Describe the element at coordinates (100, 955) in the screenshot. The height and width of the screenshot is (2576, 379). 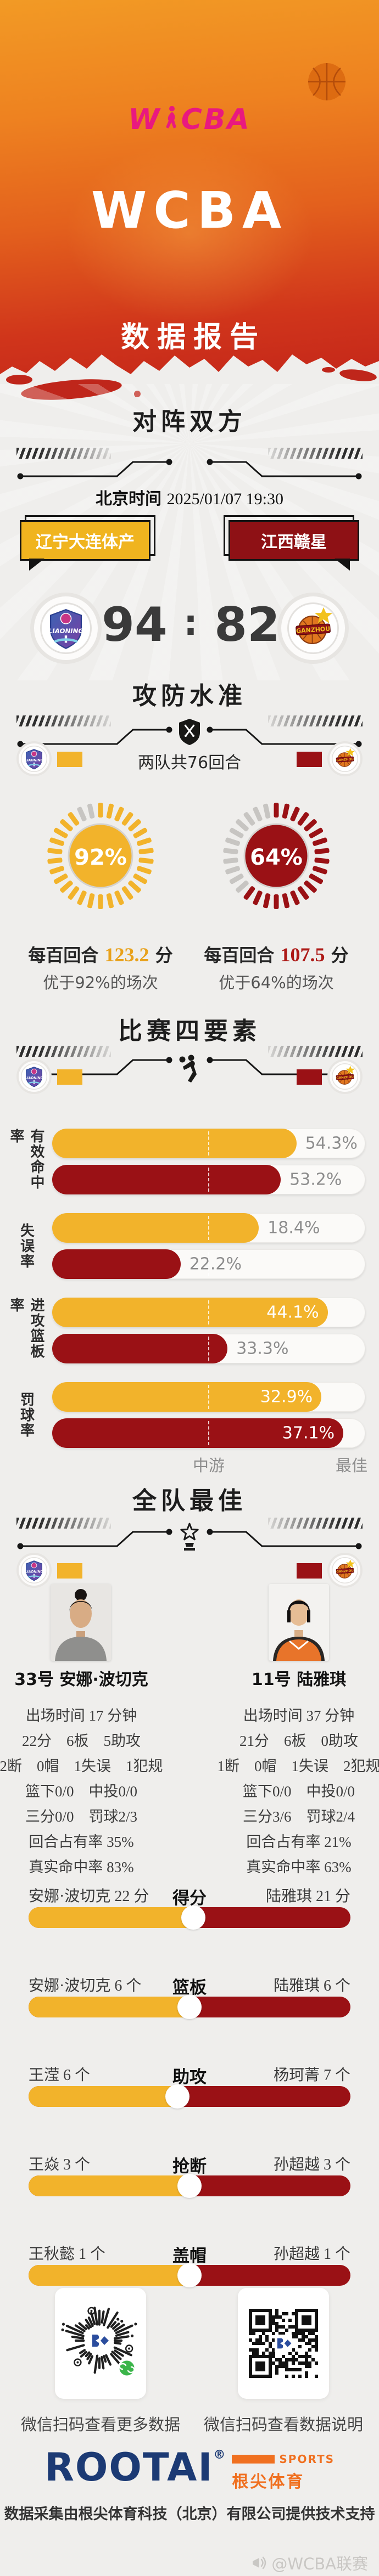
I see `home-per100-line: 每百回合 123.2 分` at that location.